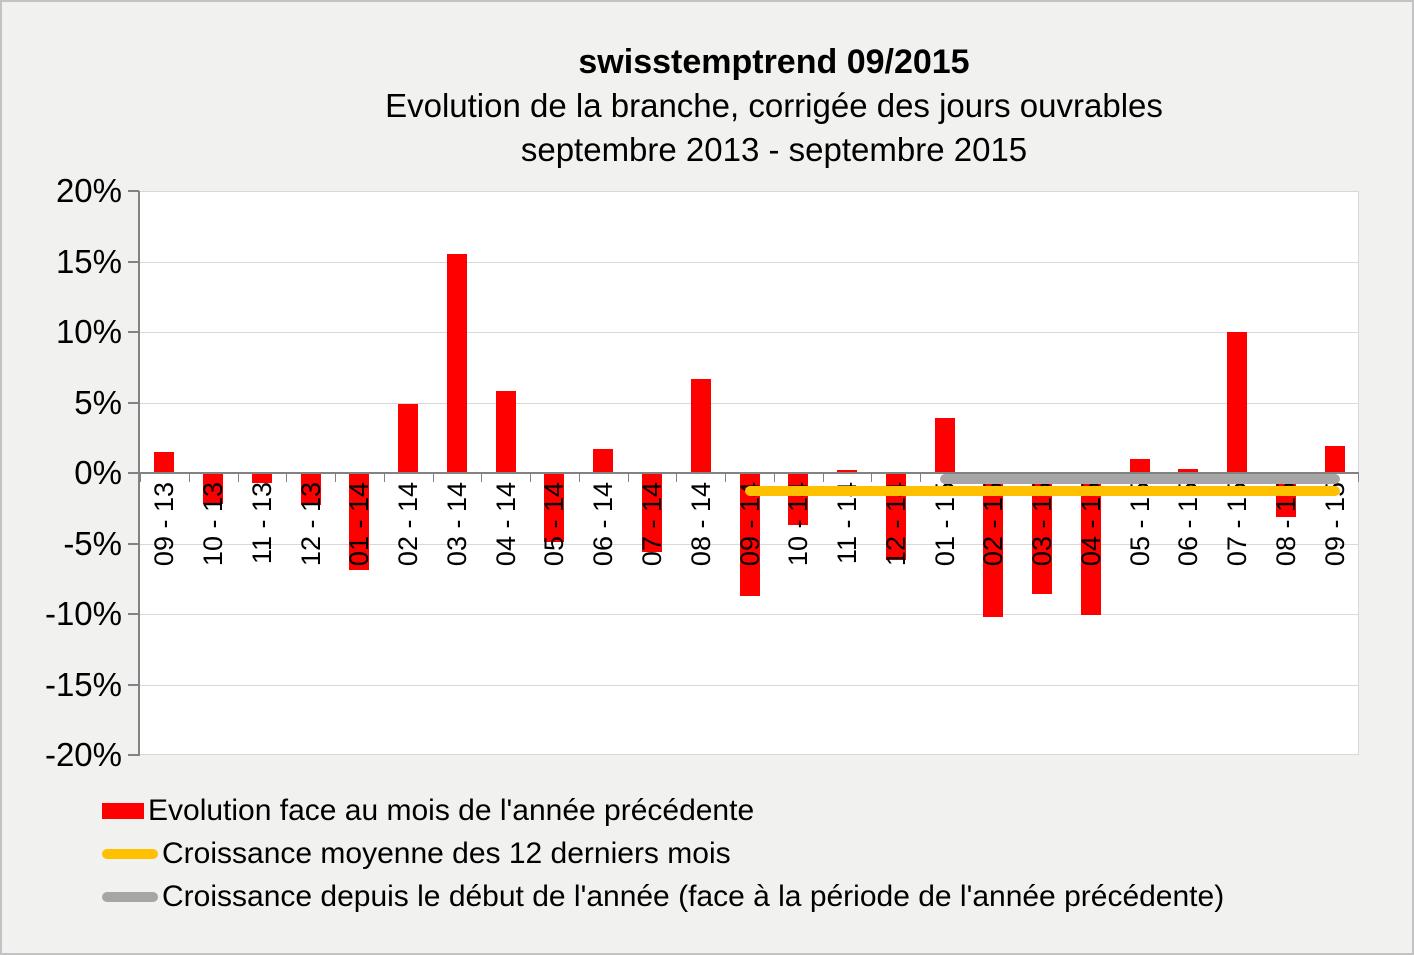  I want to click on y-axis-label: -15%, so click(83, 684).